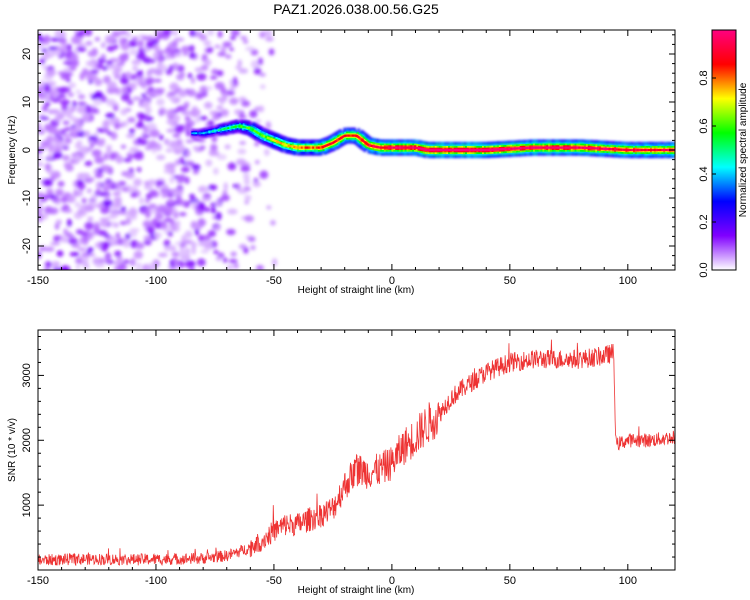 Image resolution: width=750 pixels, height=600 pixels. What do you see at coordinates (433, 138) in the screenshot?
I see `signal-track-layer` at bounding box center [433, 138].